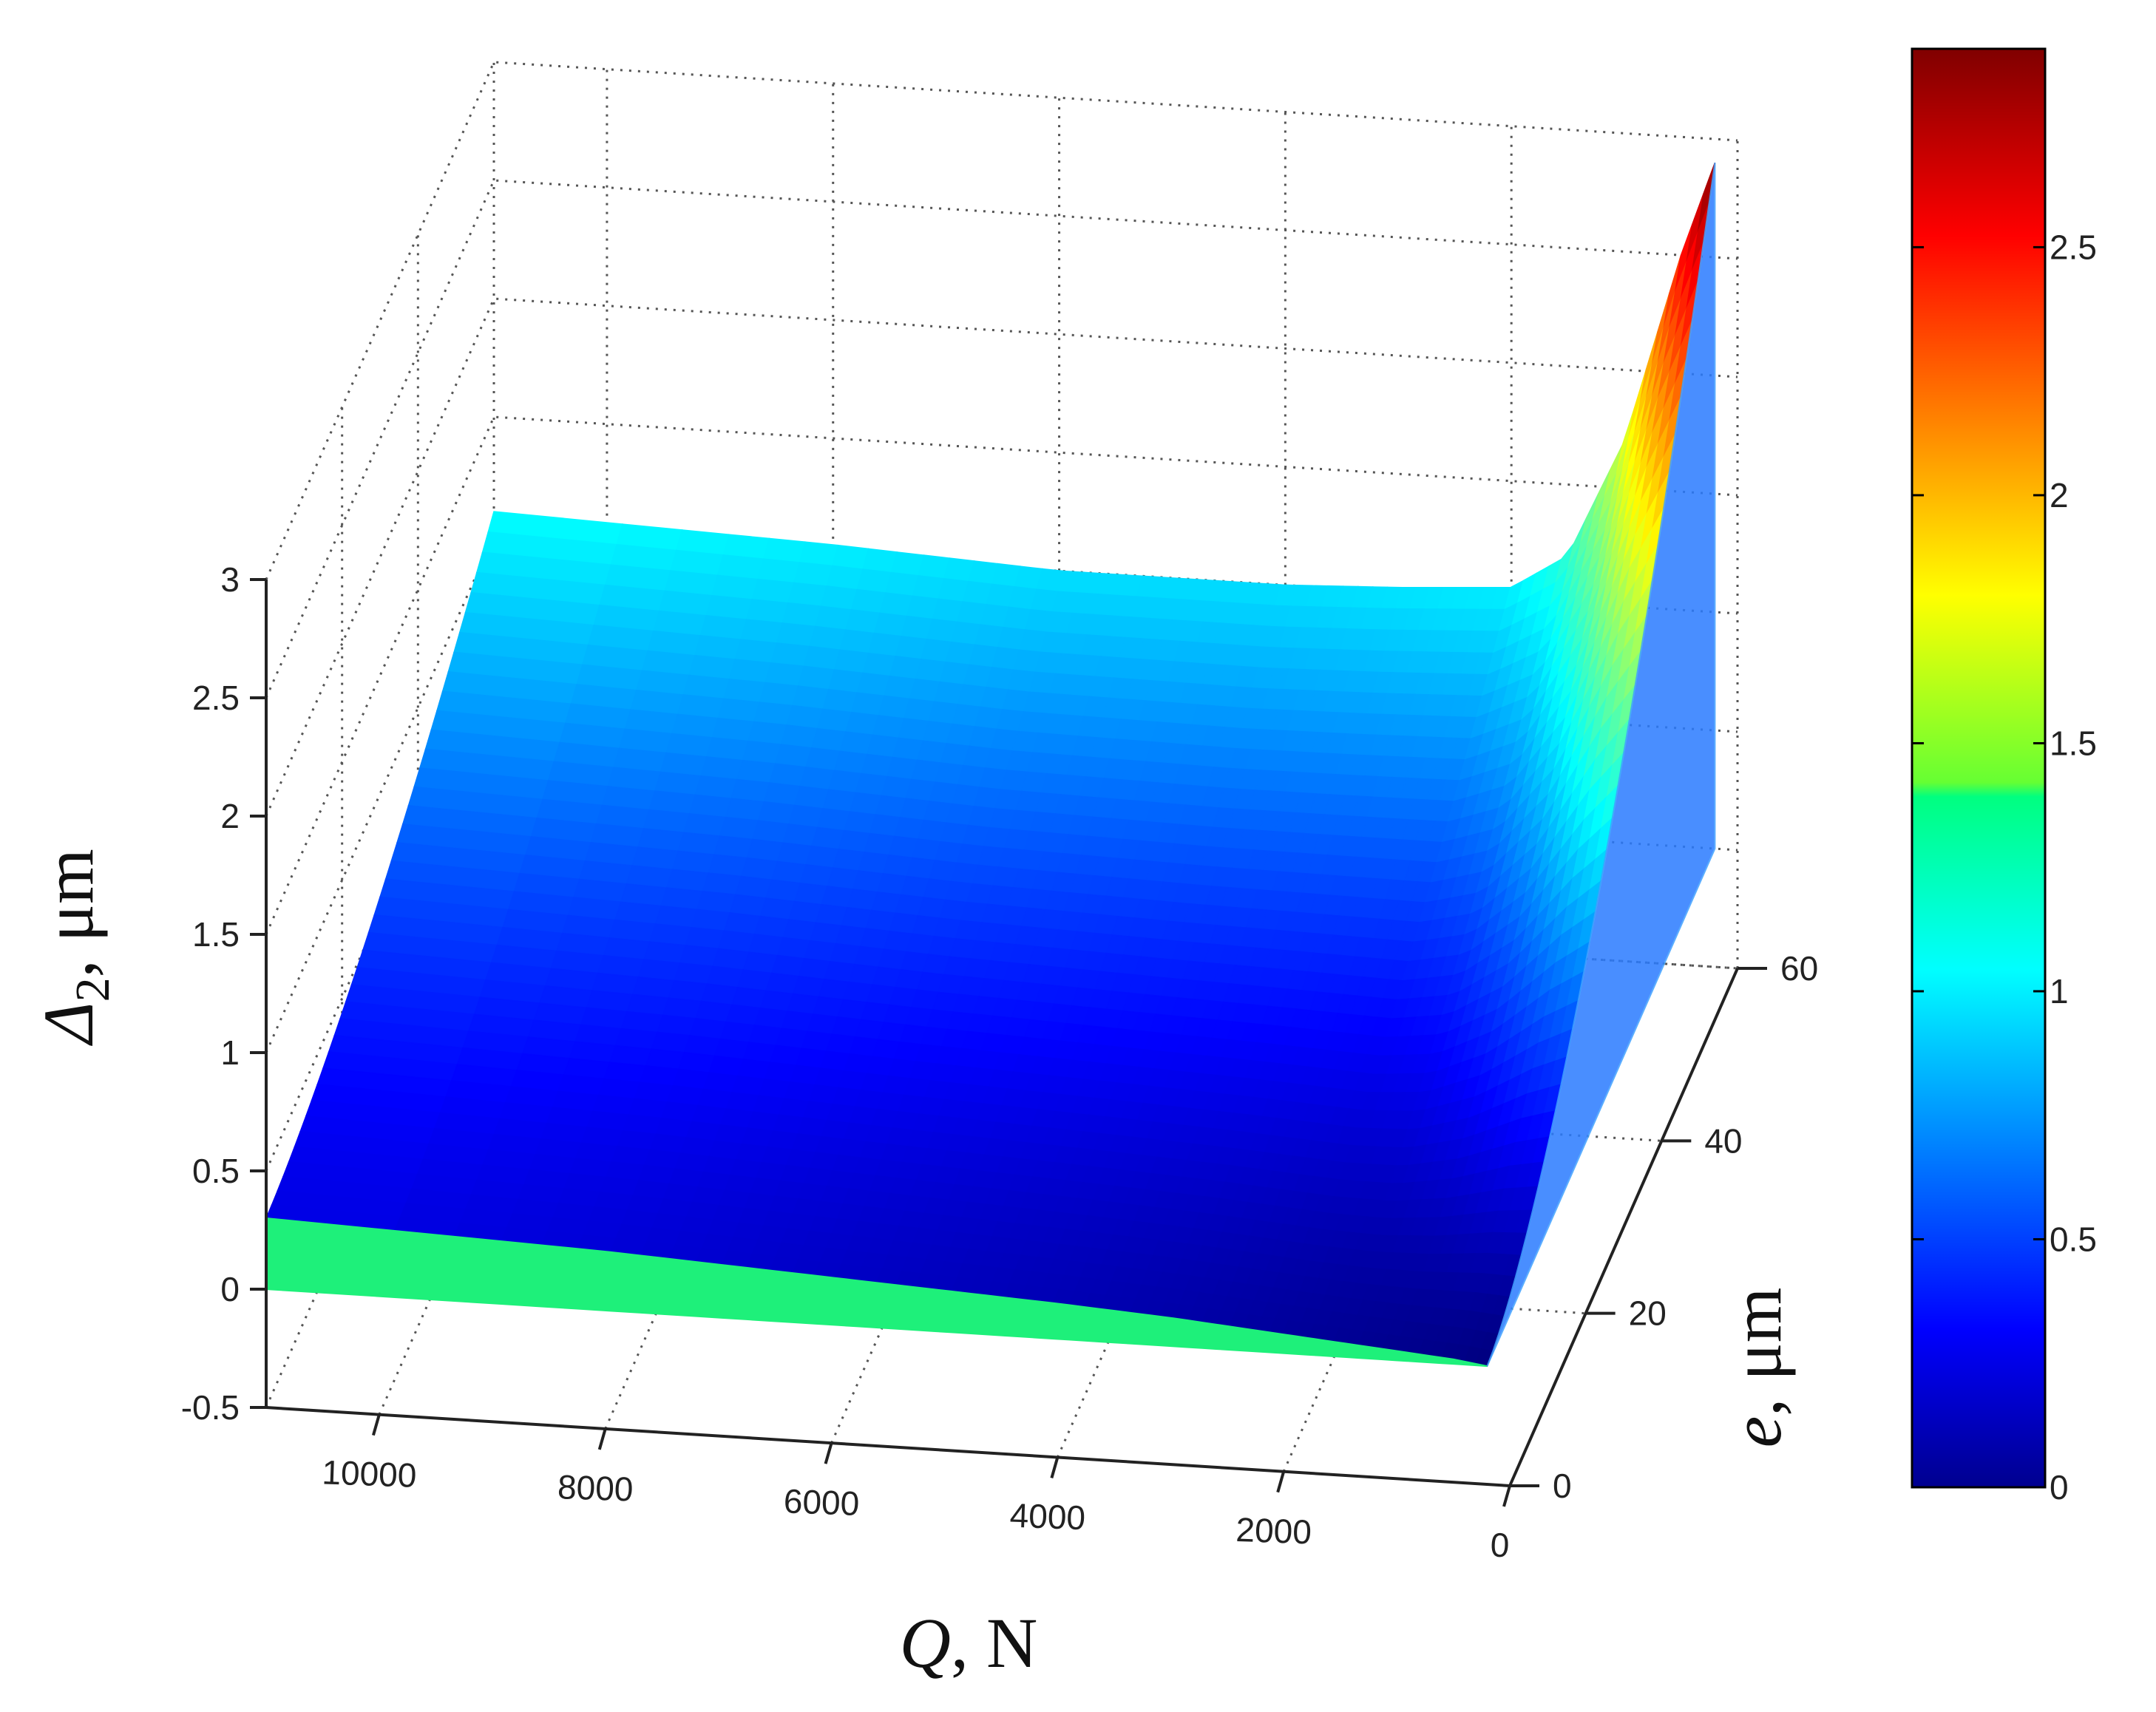  What do you see at coordinates (1756, 1352) in the screenshot?
I see `y-axis-unit: , μm` at bounding box center [1756, 1352].